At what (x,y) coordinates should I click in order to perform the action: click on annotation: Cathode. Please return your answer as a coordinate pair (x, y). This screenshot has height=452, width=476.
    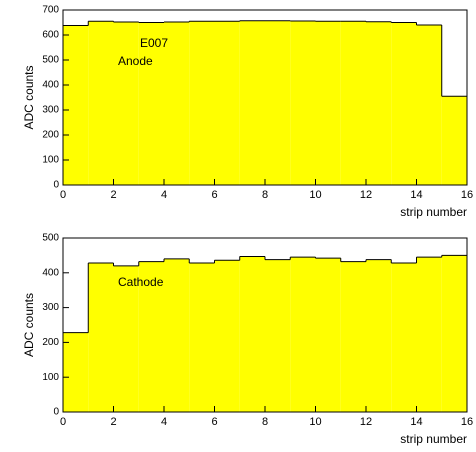
    Looking at the image, I should click on (141, 282).